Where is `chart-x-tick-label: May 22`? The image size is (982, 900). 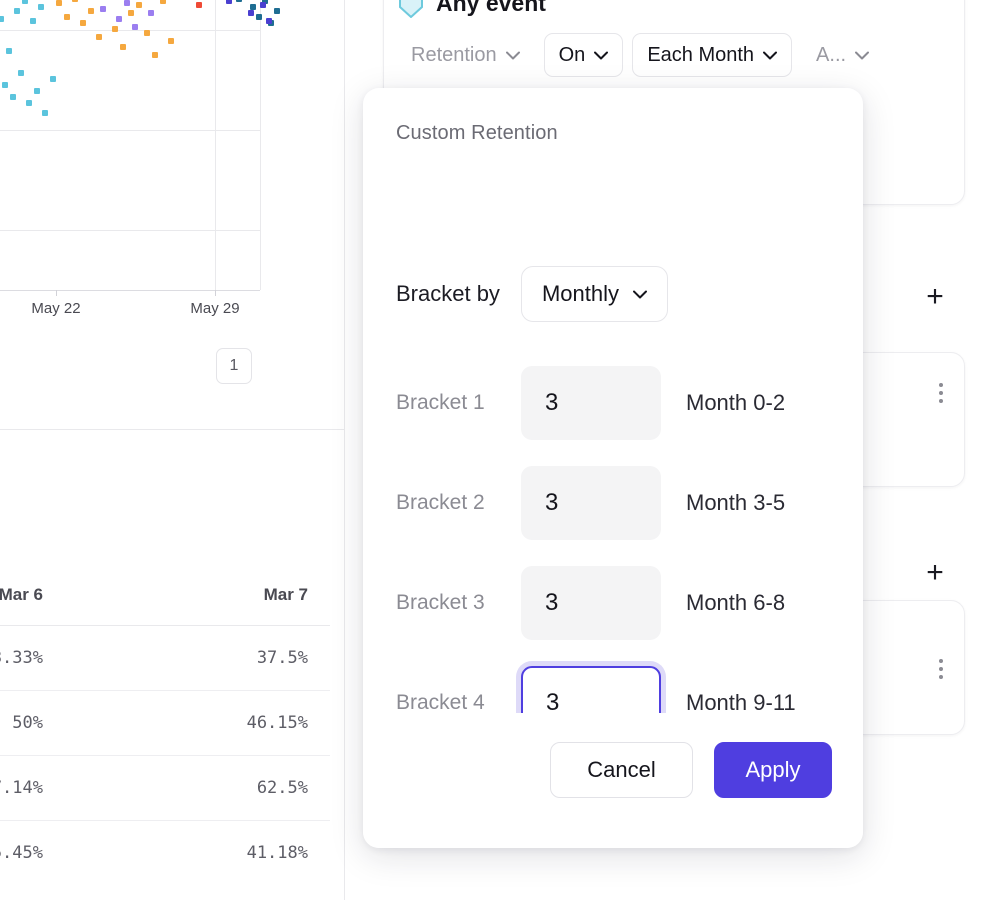 chart-x-tick-label: May 22 is located at coordinates (56, 308).